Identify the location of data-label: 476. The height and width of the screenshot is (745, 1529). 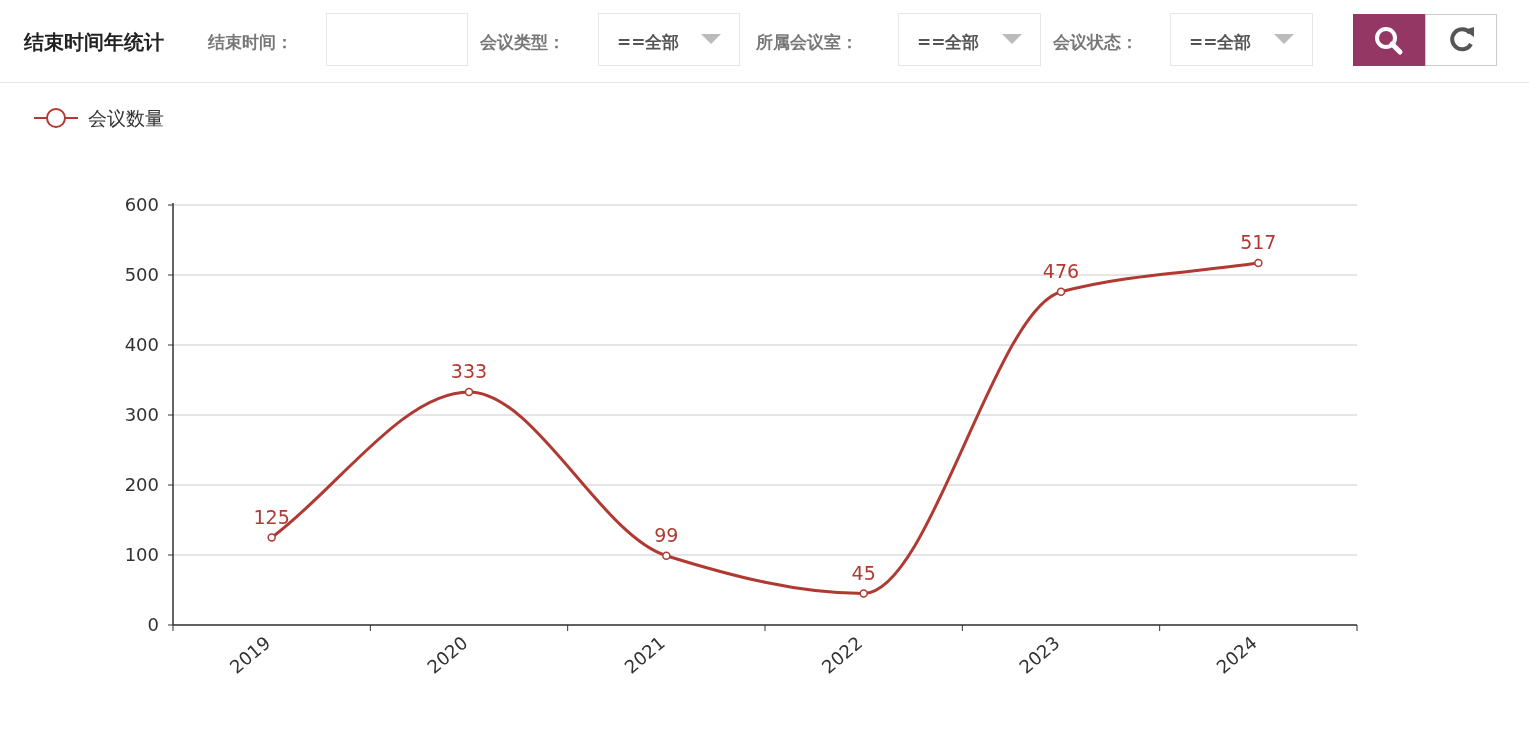
(1061, 270).